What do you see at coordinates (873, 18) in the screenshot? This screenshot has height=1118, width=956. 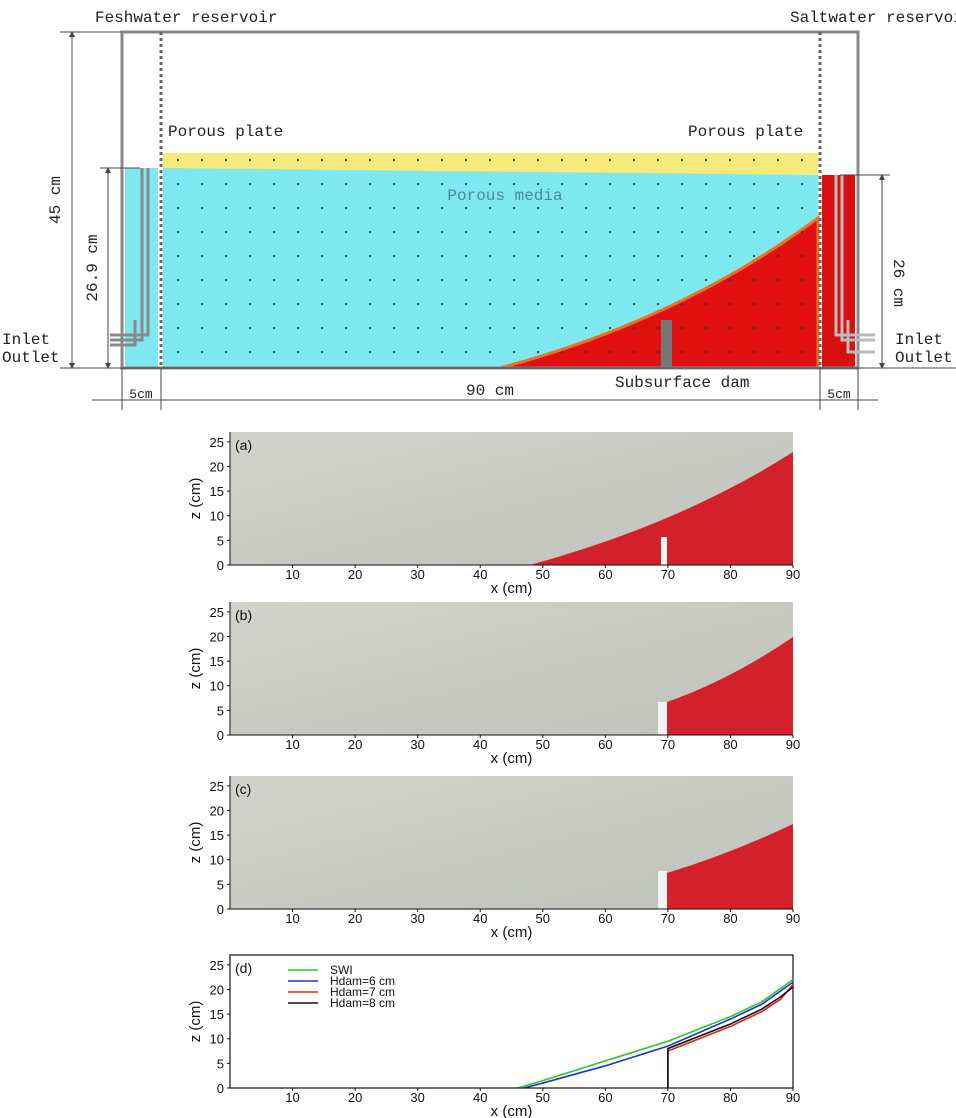 I see `label: Saltwater reservoir` at bounding box center [873, 18].